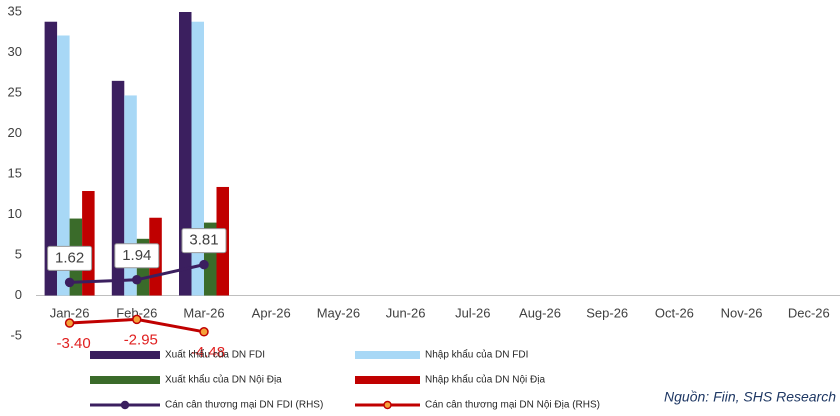  What do you see at coordinates (70, 312) in the screenshot?
I see `x-tick-label: Jan-26` at bounding box center [70, 312].